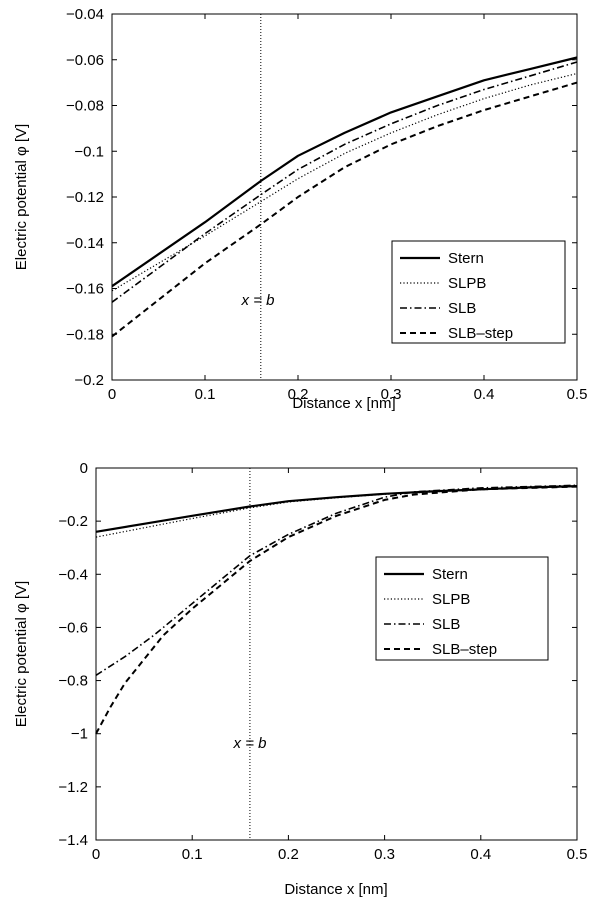 The height and width of the screenshot is (905, 594). I want to click on y-tick-label: −0.18, so click(85, 334).